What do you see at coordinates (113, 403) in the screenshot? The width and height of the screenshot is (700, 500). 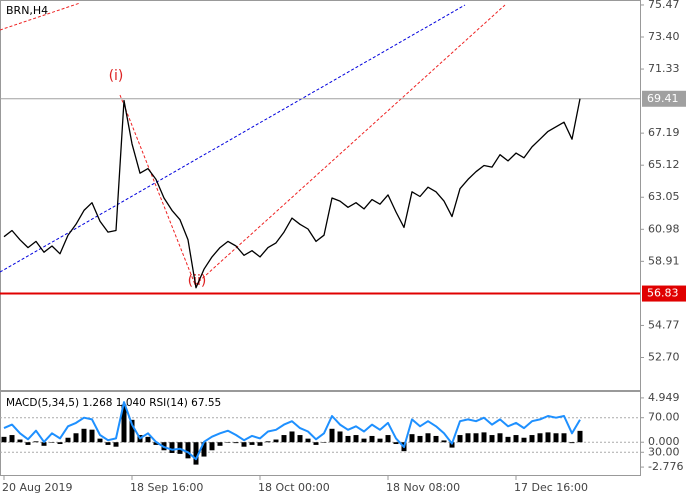 I see `indicator-title: MACD(5,34,5) 1.268 1.040 RSI(14) 67.55` at bounding box center [113, 403].